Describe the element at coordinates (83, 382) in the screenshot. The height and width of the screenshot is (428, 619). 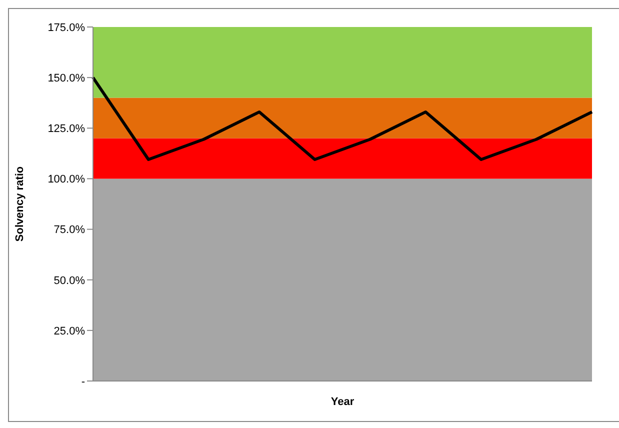
I see `y-tick-label: -` at that location.